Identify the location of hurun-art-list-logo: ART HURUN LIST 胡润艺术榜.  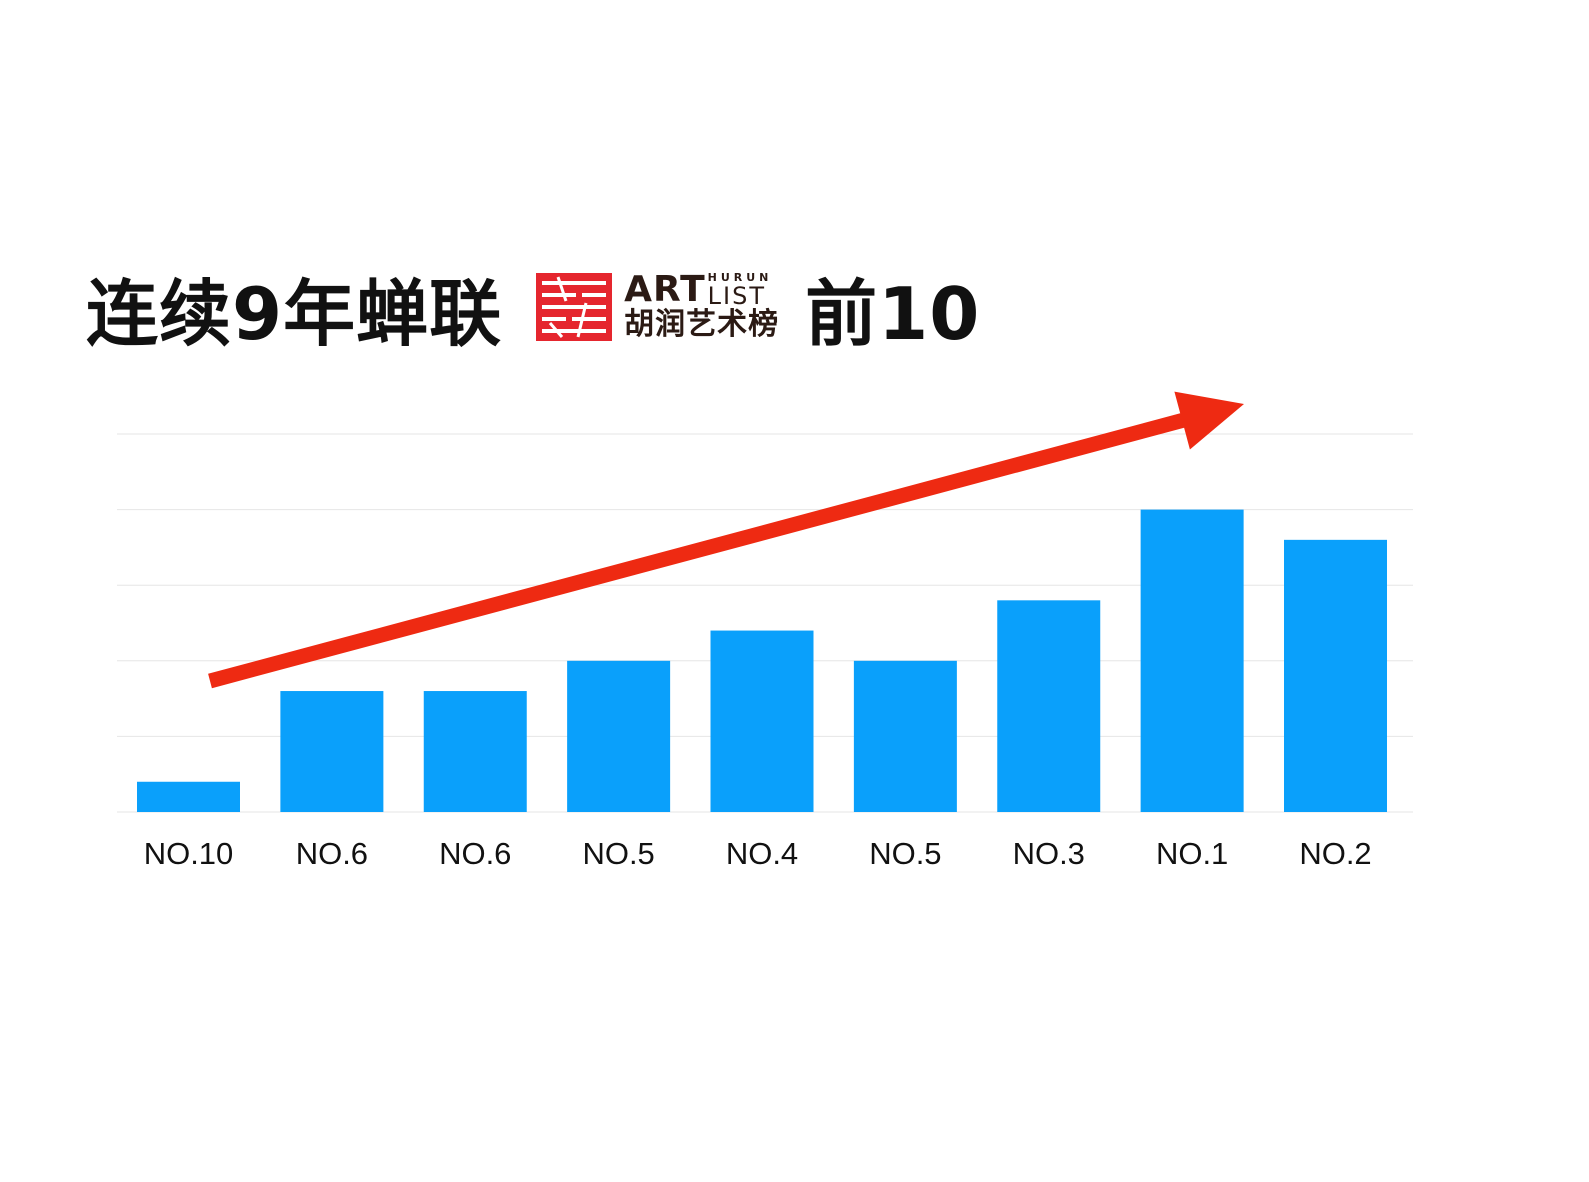
(657, 307).